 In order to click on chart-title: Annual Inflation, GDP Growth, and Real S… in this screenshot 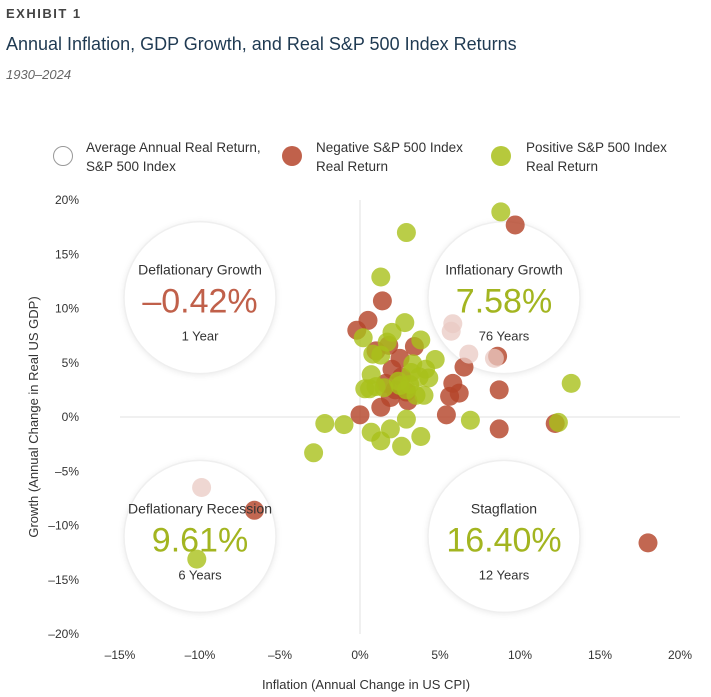, I will do `click(261, 44)`.